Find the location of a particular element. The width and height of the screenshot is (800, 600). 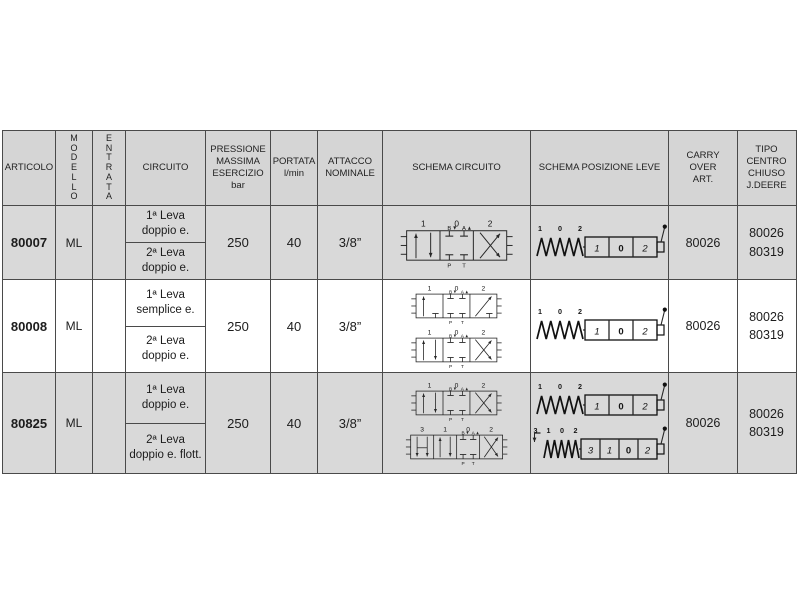

header-entrata: E N T R A T A is located at coordinates (109, 168).